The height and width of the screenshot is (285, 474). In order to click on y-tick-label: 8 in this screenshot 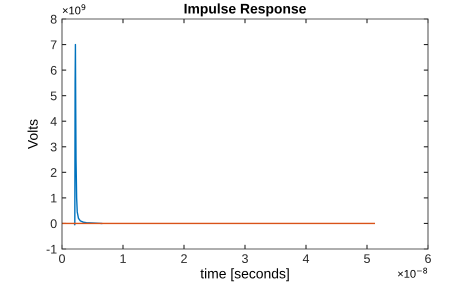, I will do `click(53, 19)`.